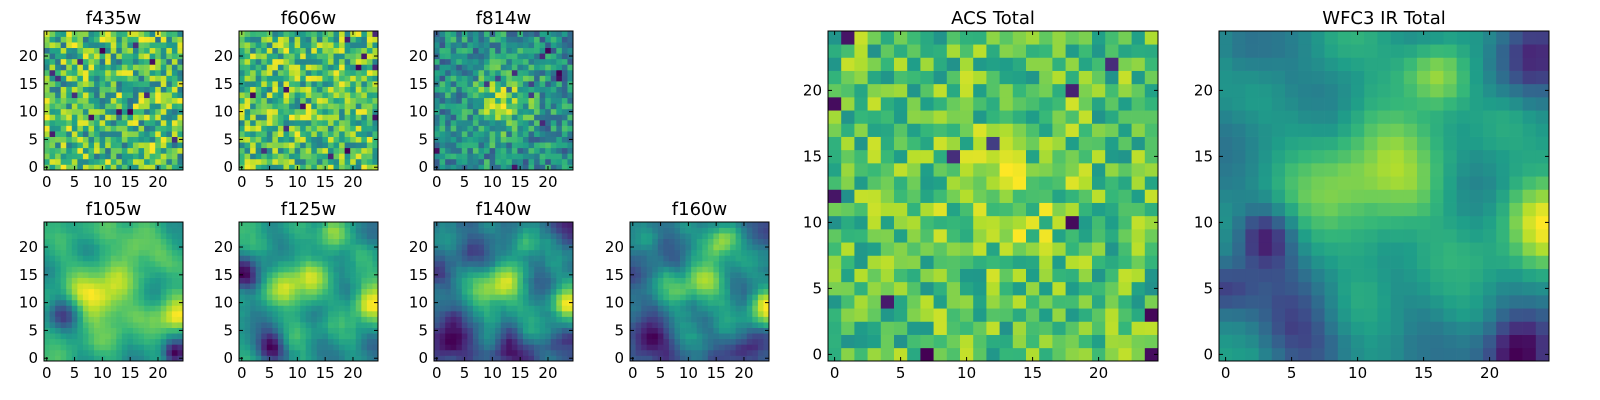 The image size is (1600, 400). What do you see at coordinates (418, 303) in the screenshot?
I see `y-tick-label: 10` at bounding box center [418, 303].